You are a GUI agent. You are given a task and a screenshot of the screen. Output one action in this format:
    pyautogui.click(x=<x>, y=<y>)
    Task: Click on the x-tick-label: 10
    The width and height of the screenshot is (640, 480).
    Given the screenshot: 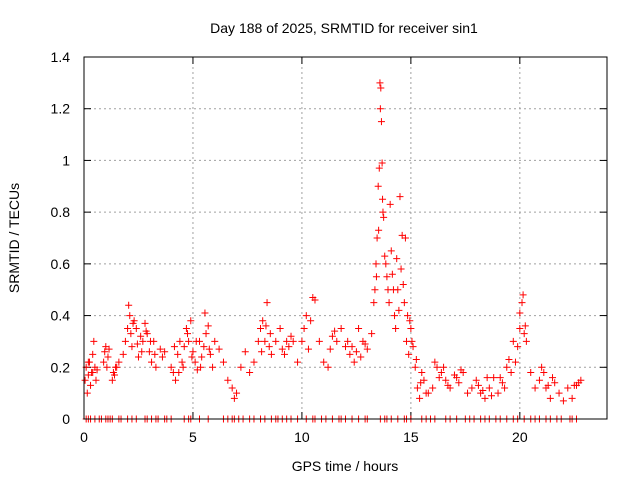 What is the action you would take?
    pyautogui.click(x=302, y=437)
    